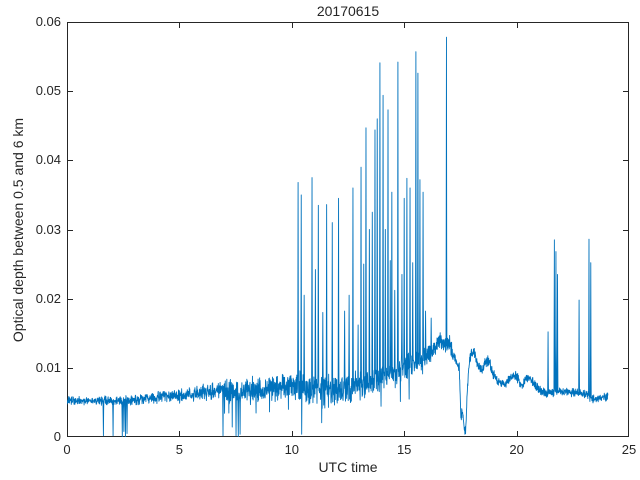  What do you see at coordinates (67, 449) in the screenshot?
I see `x-tick-label-0: 0` at bounding box center [67, 449].